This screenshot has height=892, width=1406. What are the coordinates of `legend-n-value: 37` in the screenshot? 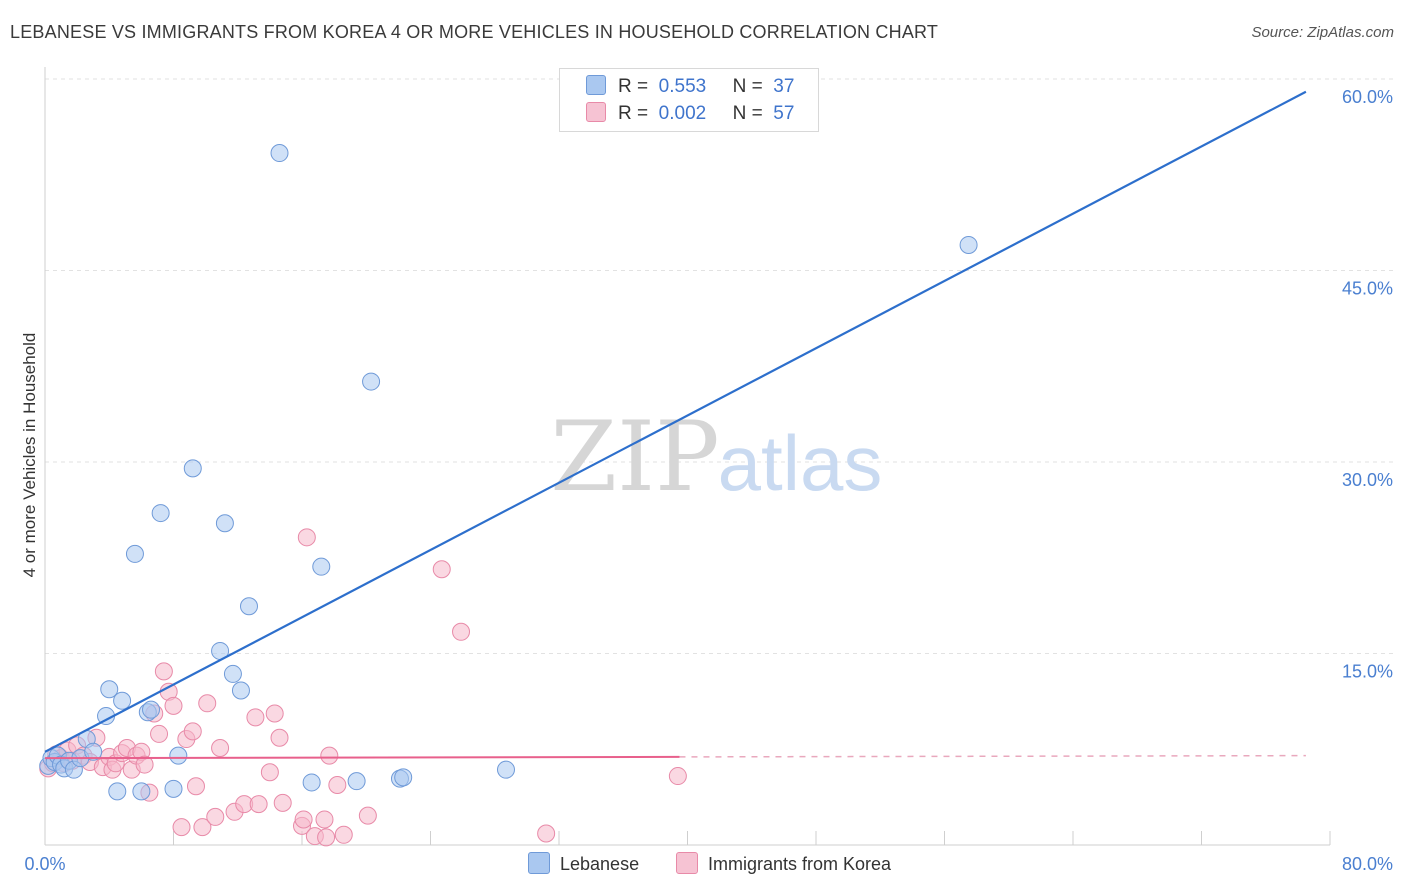 It's located at (784, 86).